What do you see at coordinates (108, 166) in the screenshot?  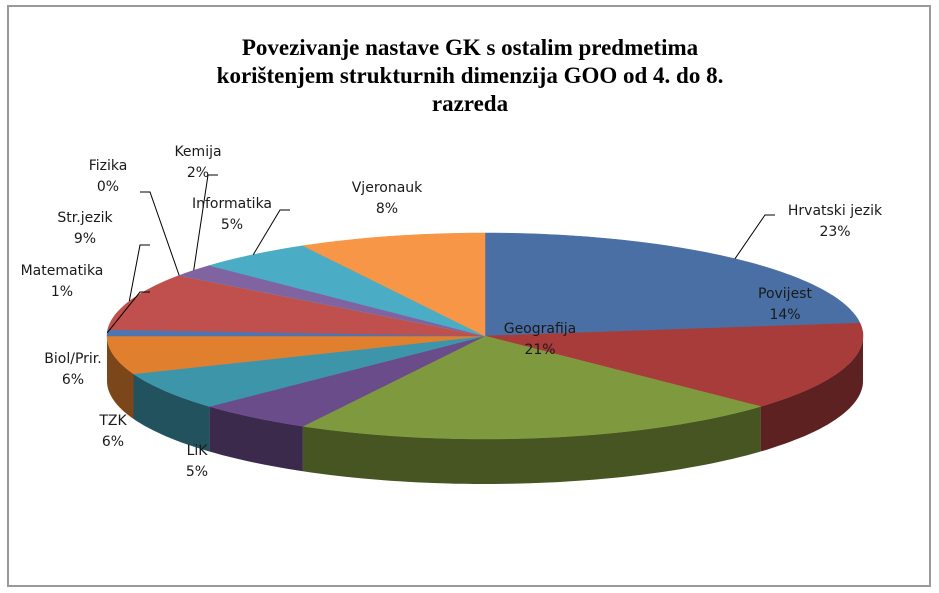 I see `category-label: Fizika` at bounding box center [108, 166].